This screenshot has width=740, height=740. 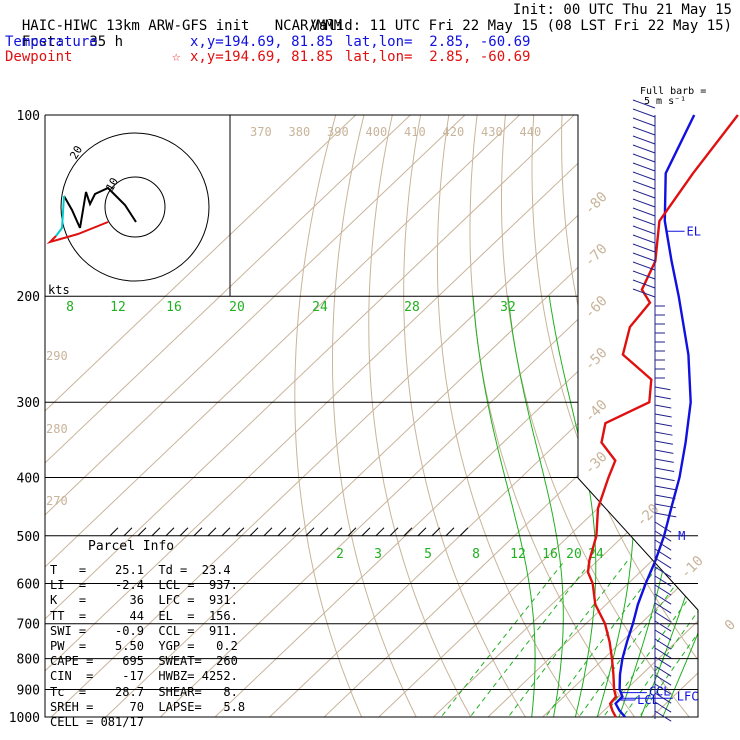 What do you see at coordinates (174, 307) in the screenshot?
I see `moist-adiabat-label: 16` at bounding box center [174, 307].